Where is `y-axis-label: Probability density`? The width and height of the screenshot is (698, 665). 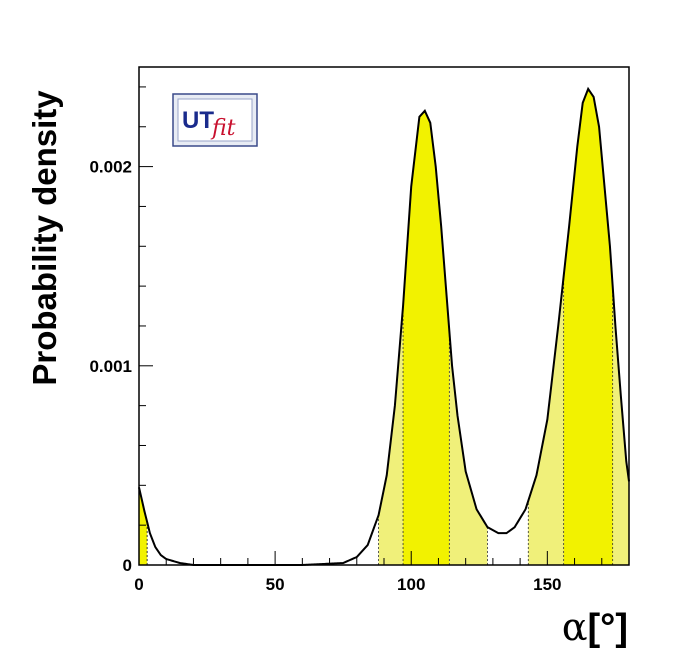 y-axis-label: Probability density is located at coordinates (44, 238).